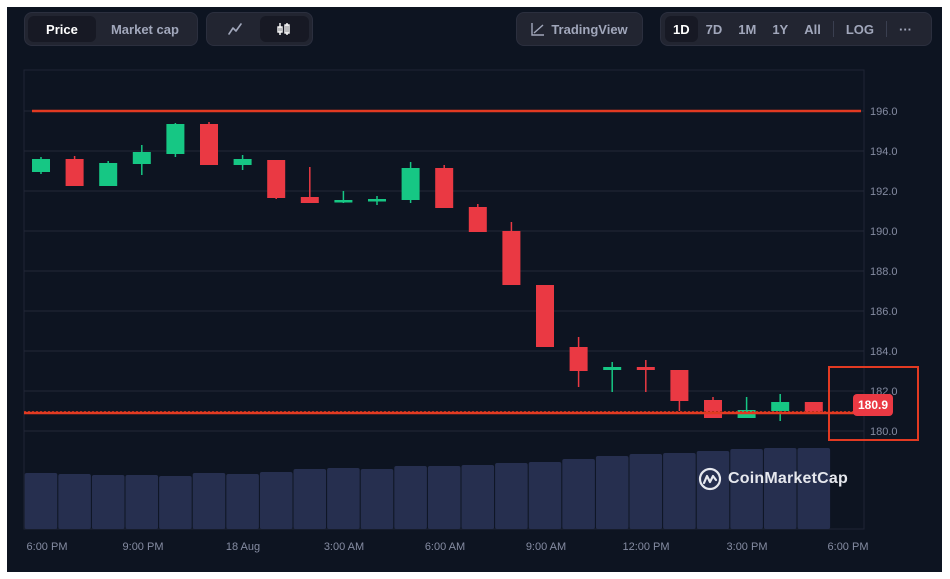  Describe the element at coordinates (710, 479) in the screenshot. I see `coinmarketcap-logo-icon` at that location.